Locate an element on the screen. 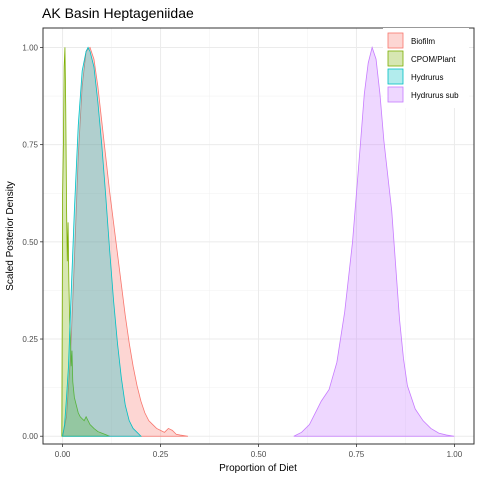 The image size is (480, 480). x-tick-label: 0.50 is located at coordinates (259, 454).